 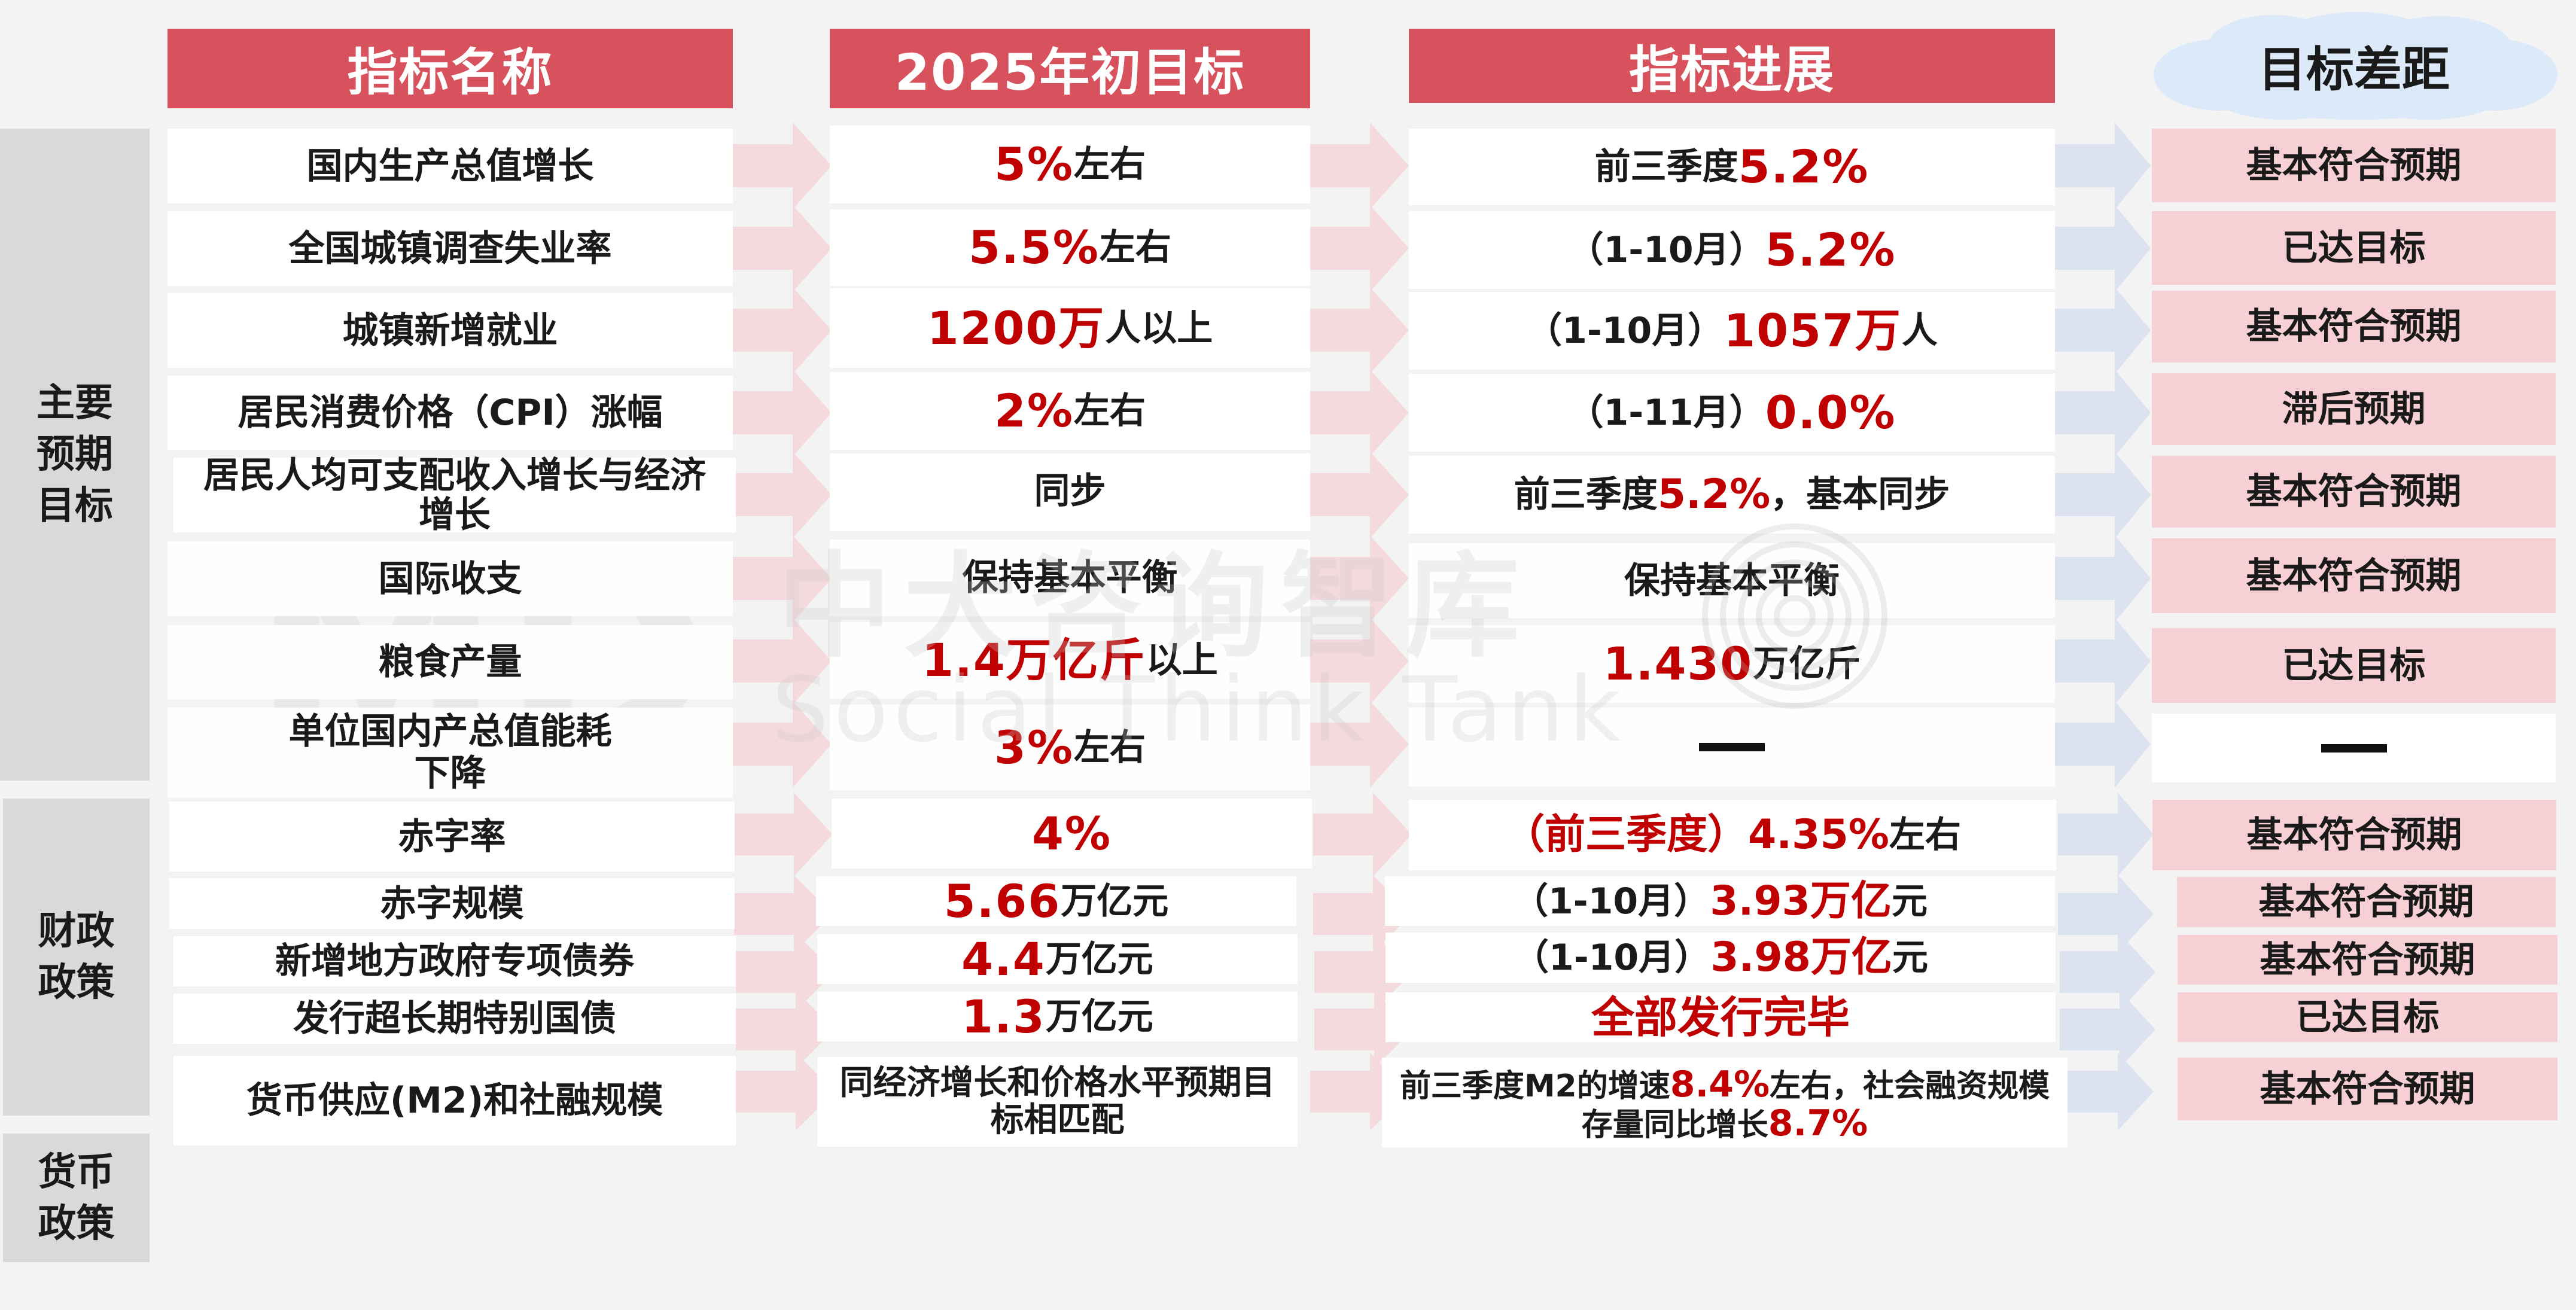 I want to click on target-cell: 同经济增长和价格水平预期目标相匹配, so click(x=1057, y=1102).